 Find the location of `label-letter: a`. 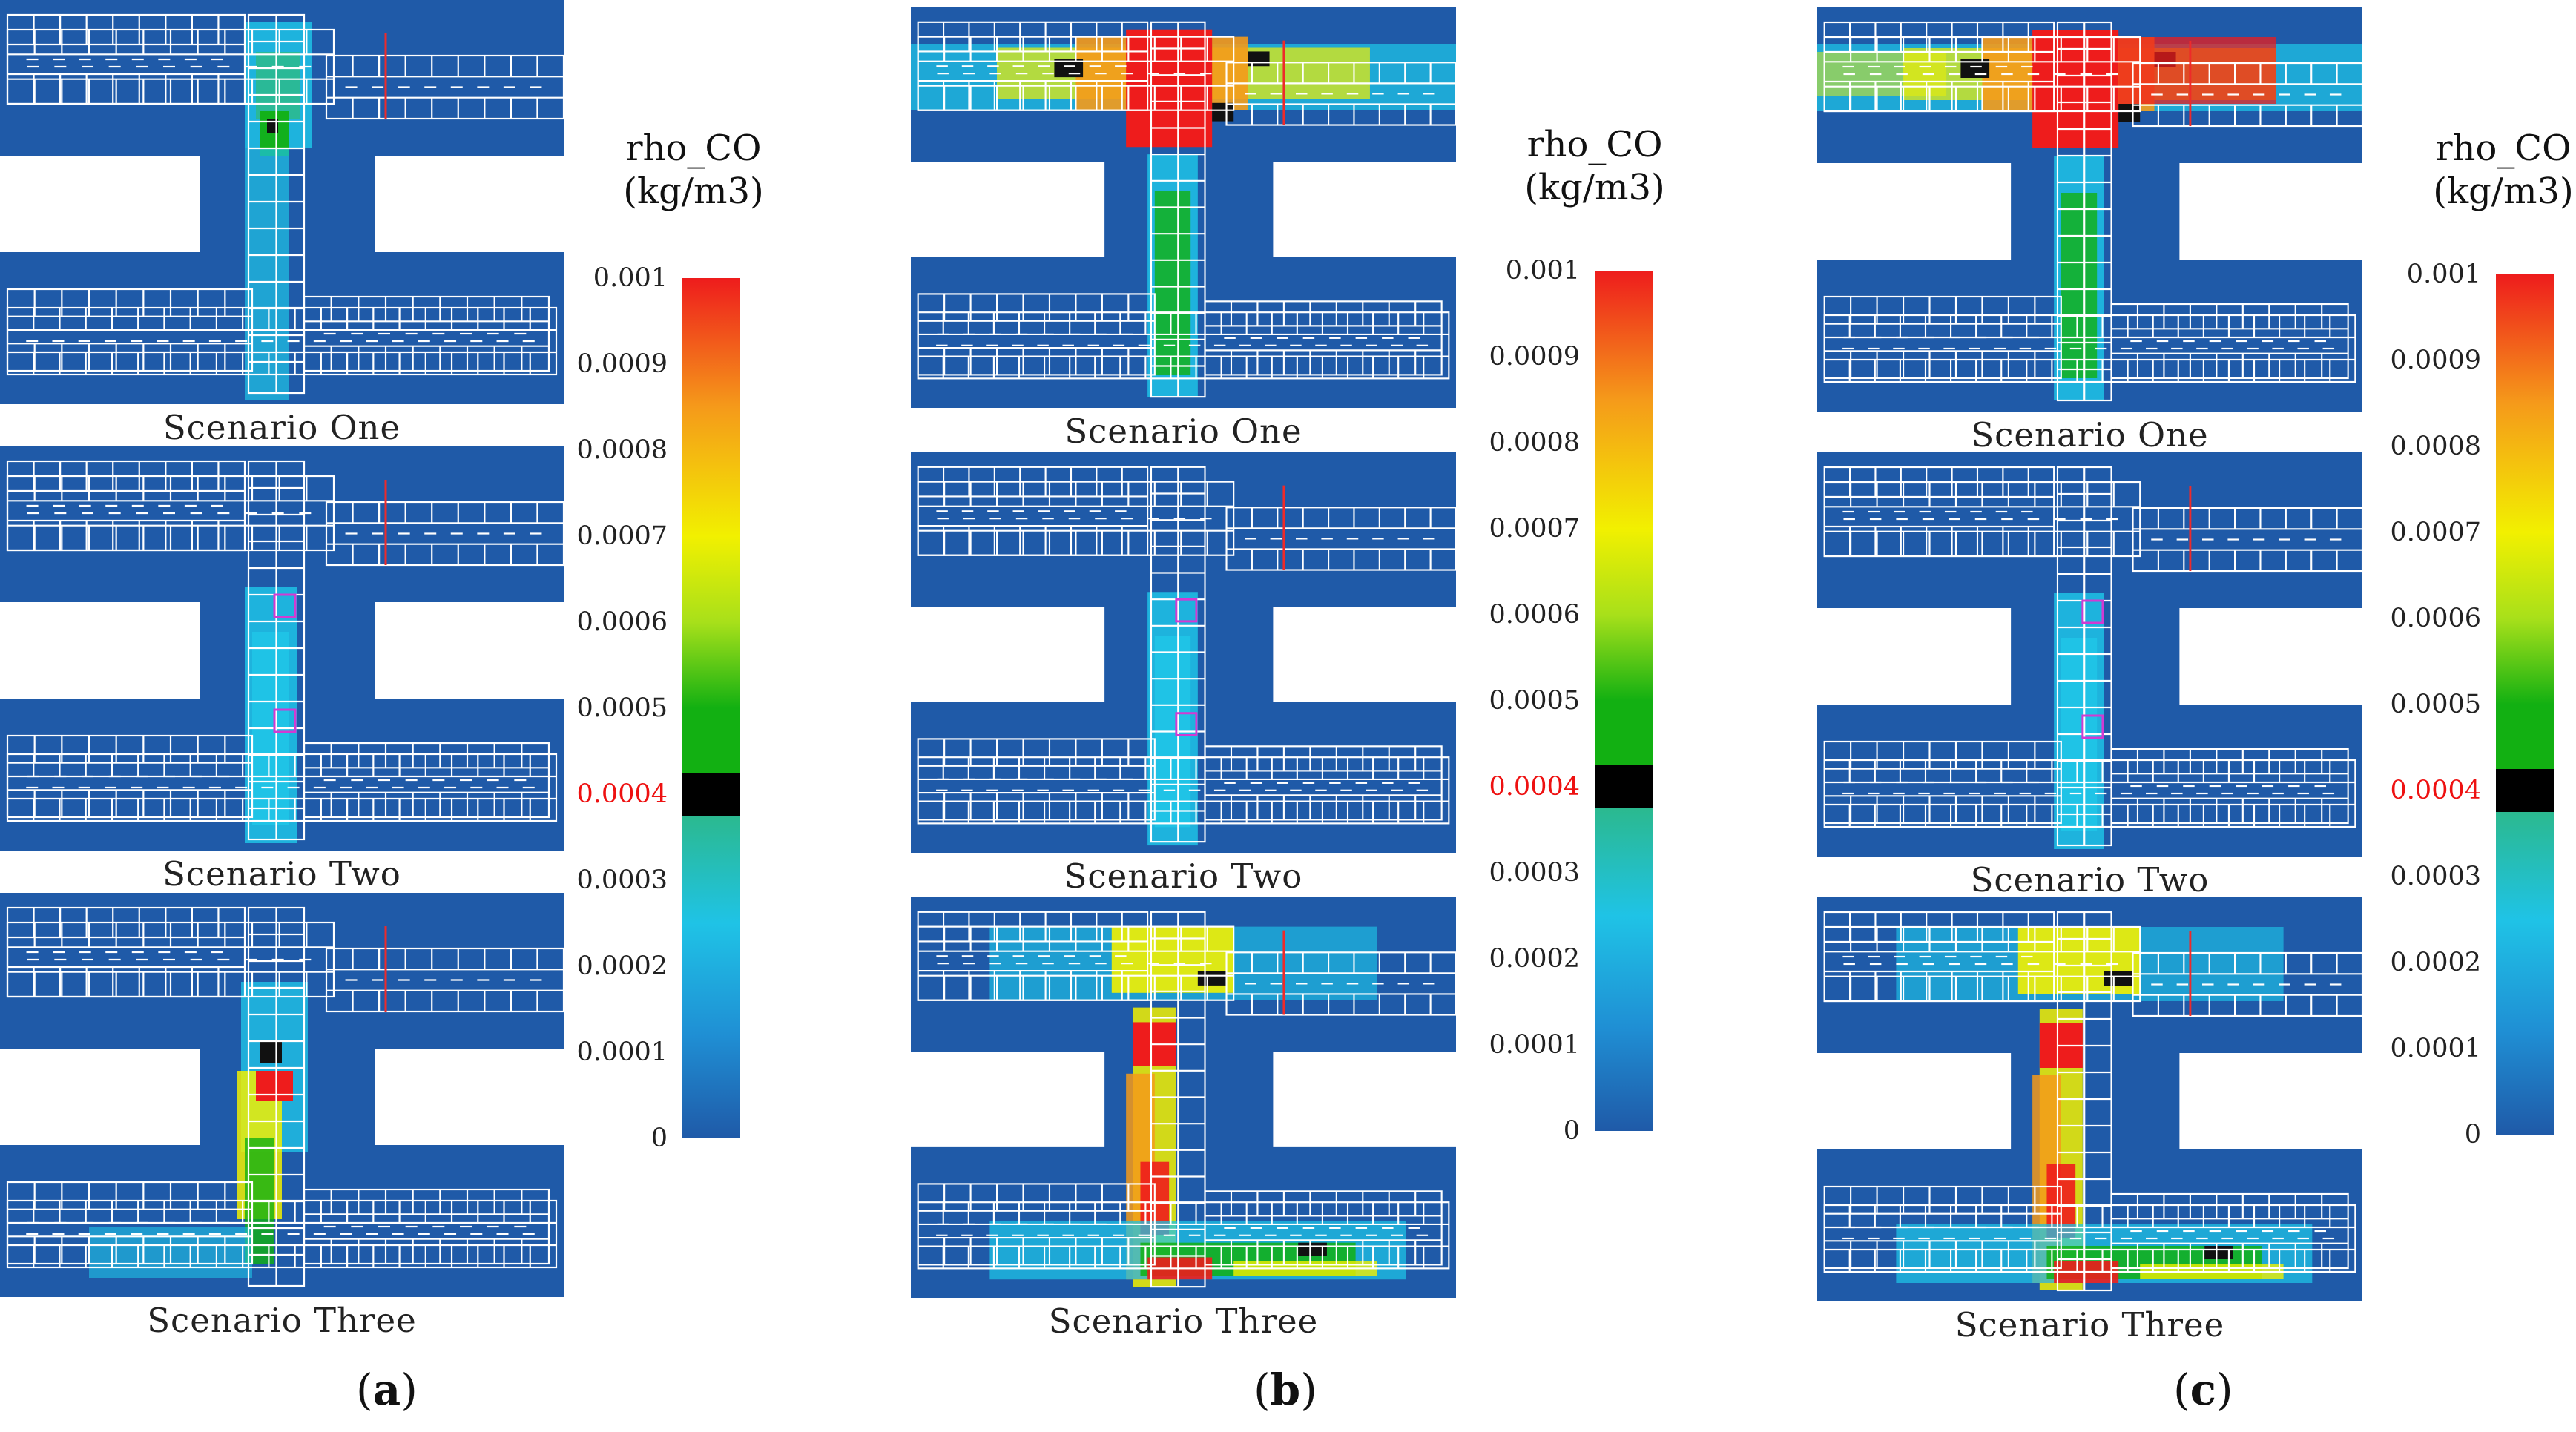

label-letter: a is located at coordinates (386, 1390).